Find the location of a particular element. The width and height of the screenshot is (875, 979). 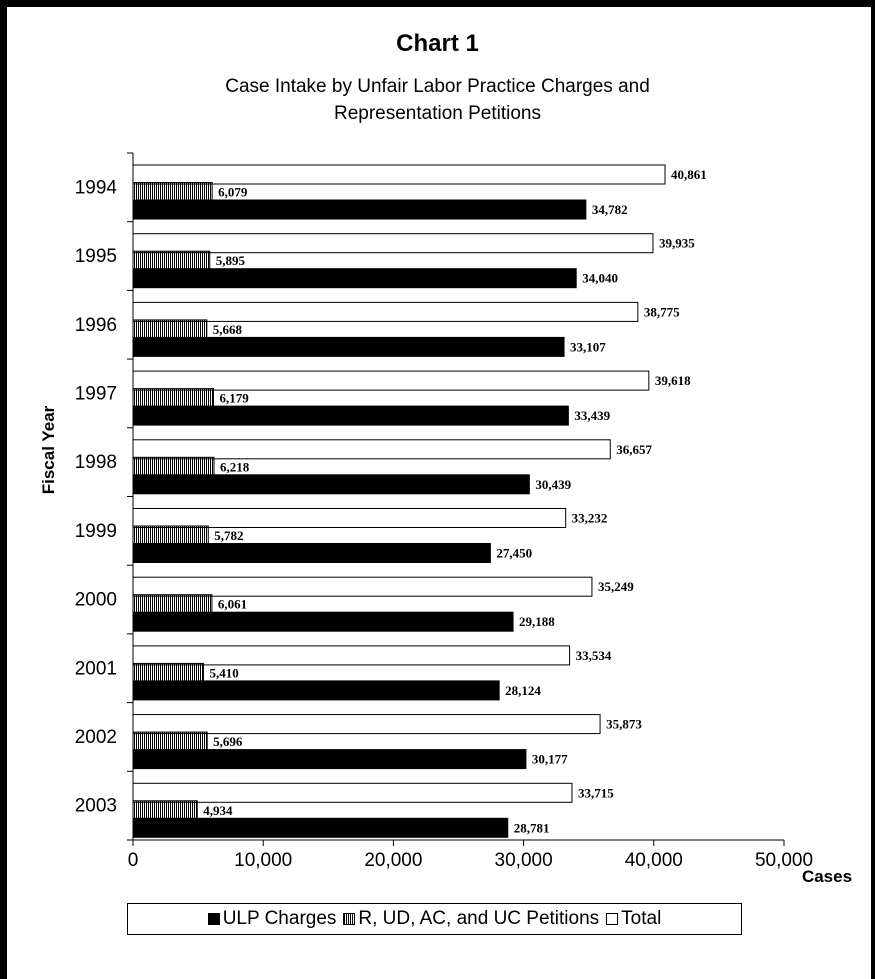

bar-hatched-2000 is located at coordinates (172, 604).